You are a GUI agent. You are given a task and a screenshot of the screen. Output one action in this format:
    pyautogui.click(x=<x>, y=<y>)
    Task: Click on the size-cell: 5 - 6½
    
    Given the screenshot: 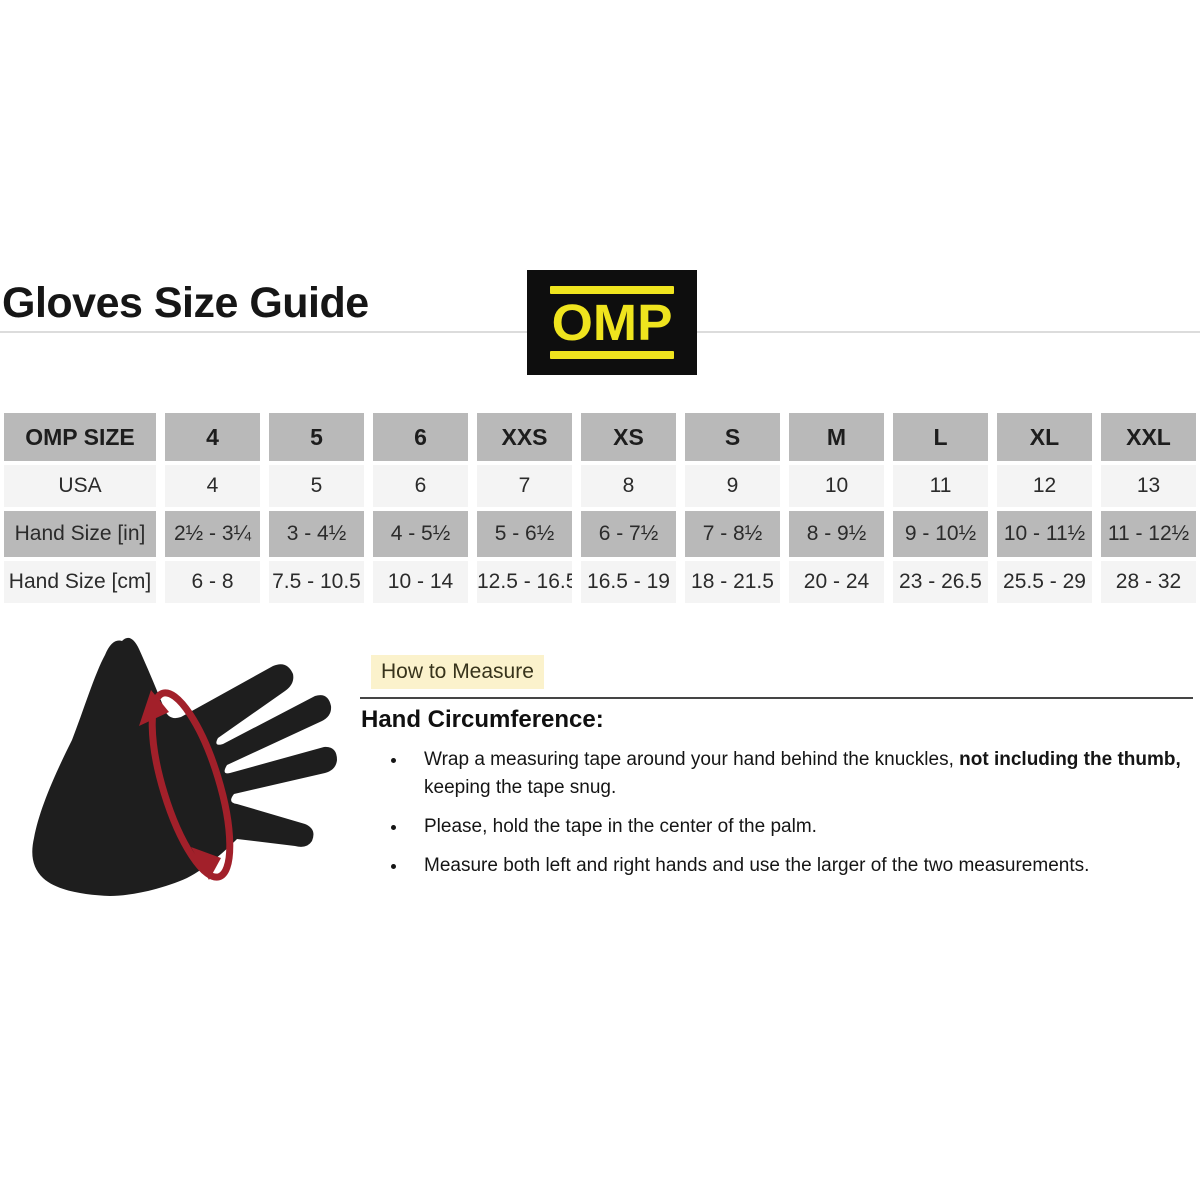 What is the action you would take?
    pyautogui.click(x=524, y=534)
    